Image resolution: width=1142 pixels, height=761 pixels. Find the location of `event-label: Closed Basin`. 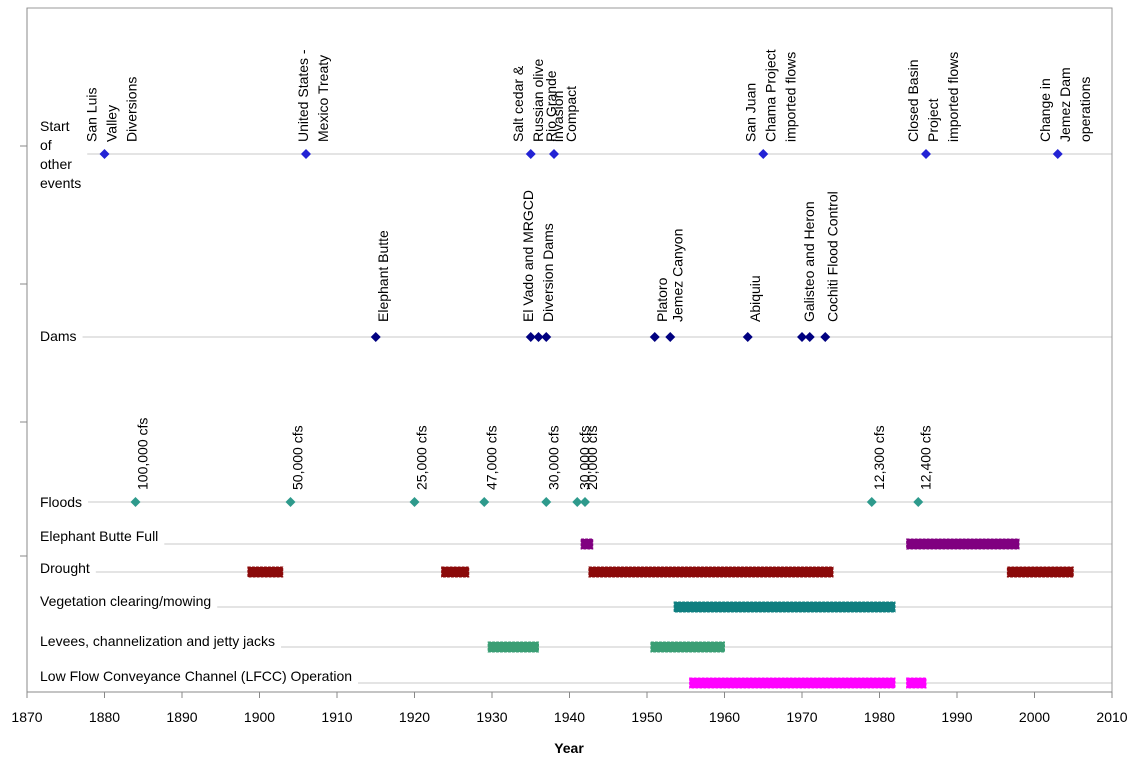

event-label: Closed Basin is located at coordinates (913, 101).